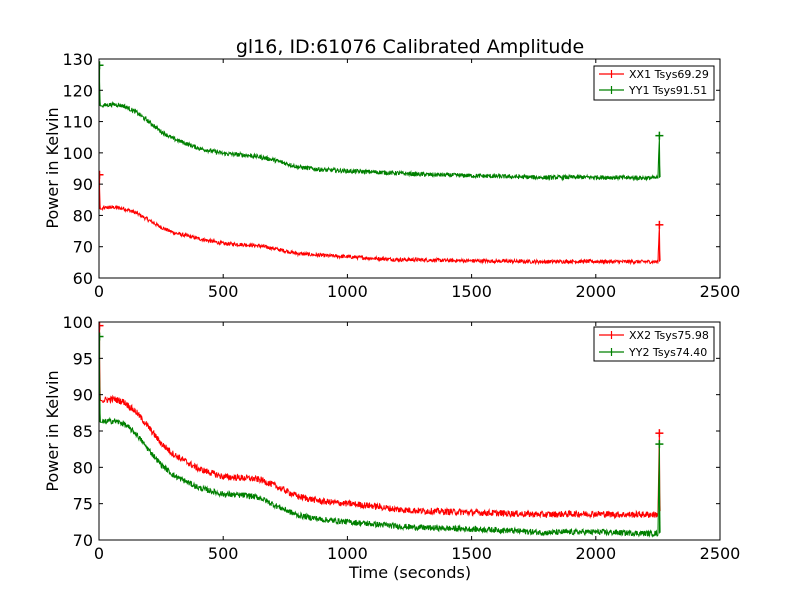 Image resolution: width=800 pixels, height=600 pixels. Describe the element at coordinates (409, 572) in the screenshot. I see `subplot-bottom-xlabel: Time (seconds)` at that location.